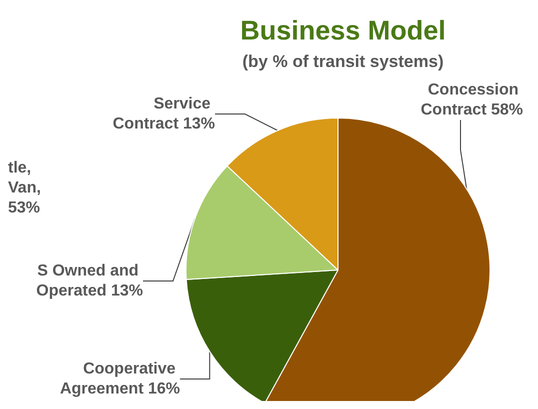 This screenshot has height=409, width=538. I want to click on slice-label: S Owned and Operated 13%, so click(89, 281).